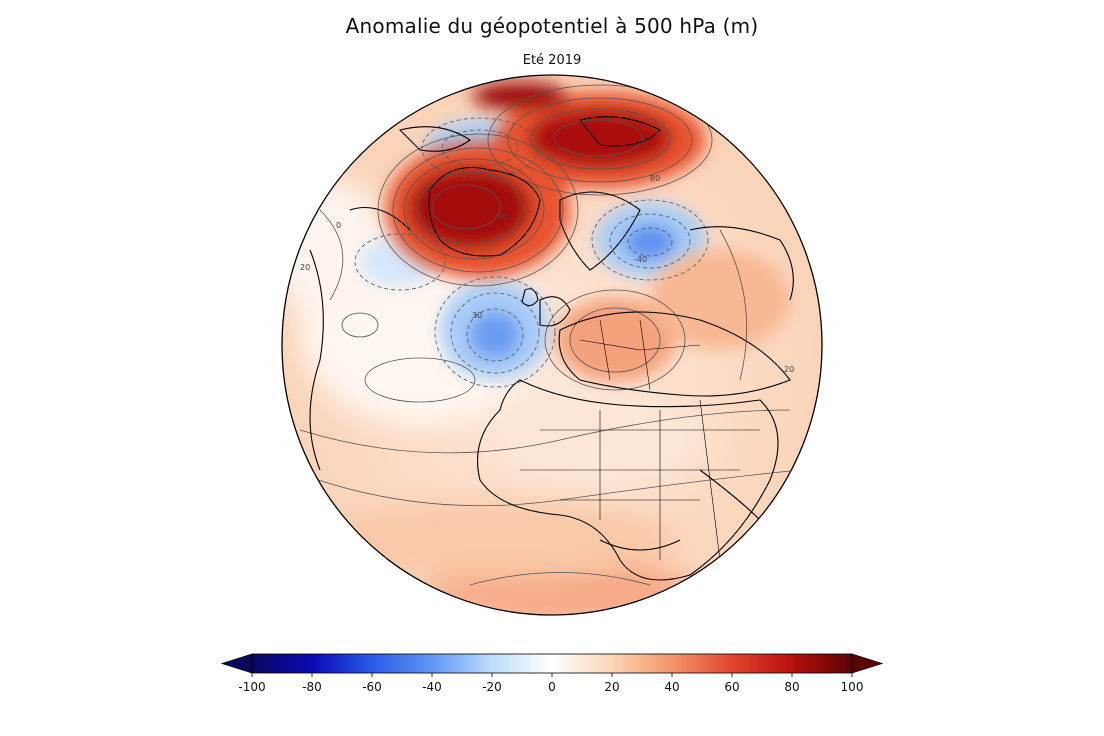 The image size is (1104, 736). Describe the element at coordinates (552, 663) in the screenshot. I see `colorbar-gradient` at that location.